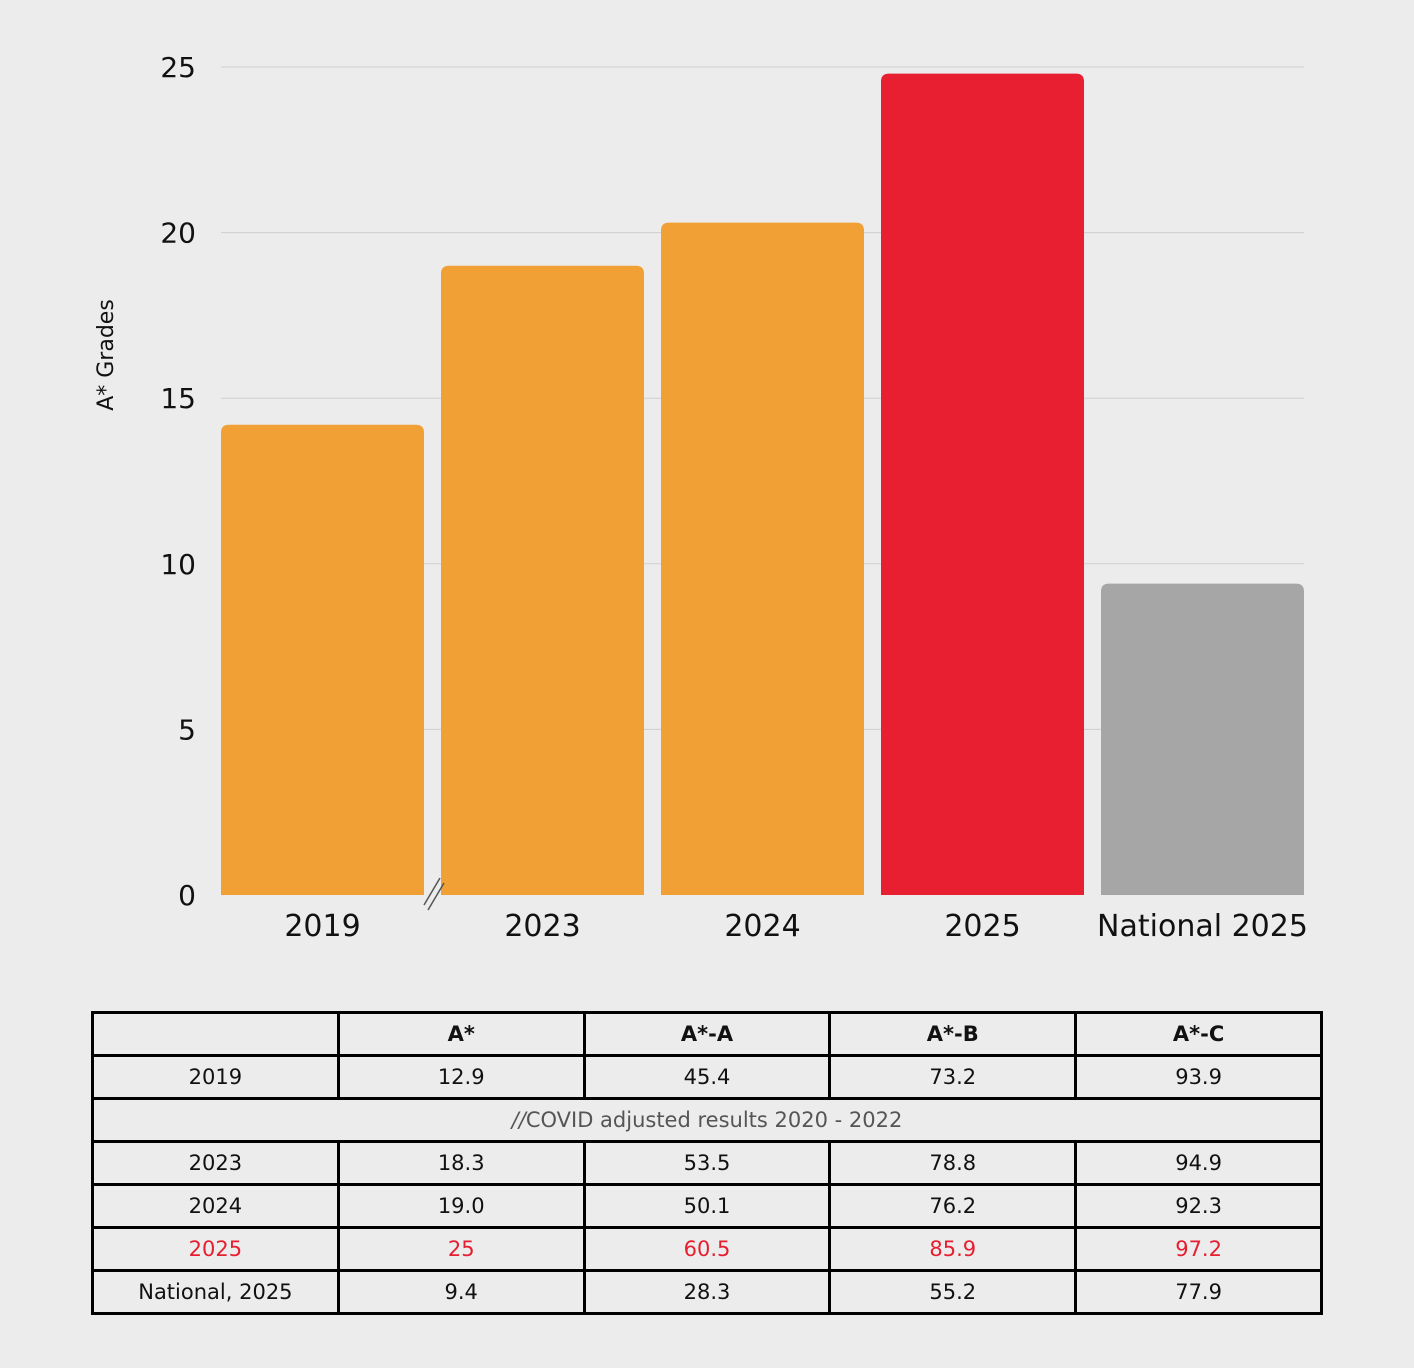  Describe the element at coordinates (187, 895) in the screenshot. I see `y-tick-label: 0` at that location.